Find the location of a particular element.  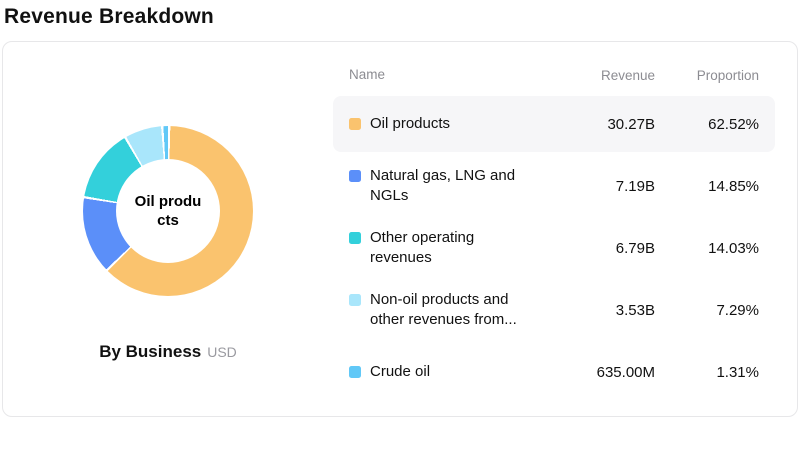

row-revenue: 6.79B is located at coordinates (635, 248).